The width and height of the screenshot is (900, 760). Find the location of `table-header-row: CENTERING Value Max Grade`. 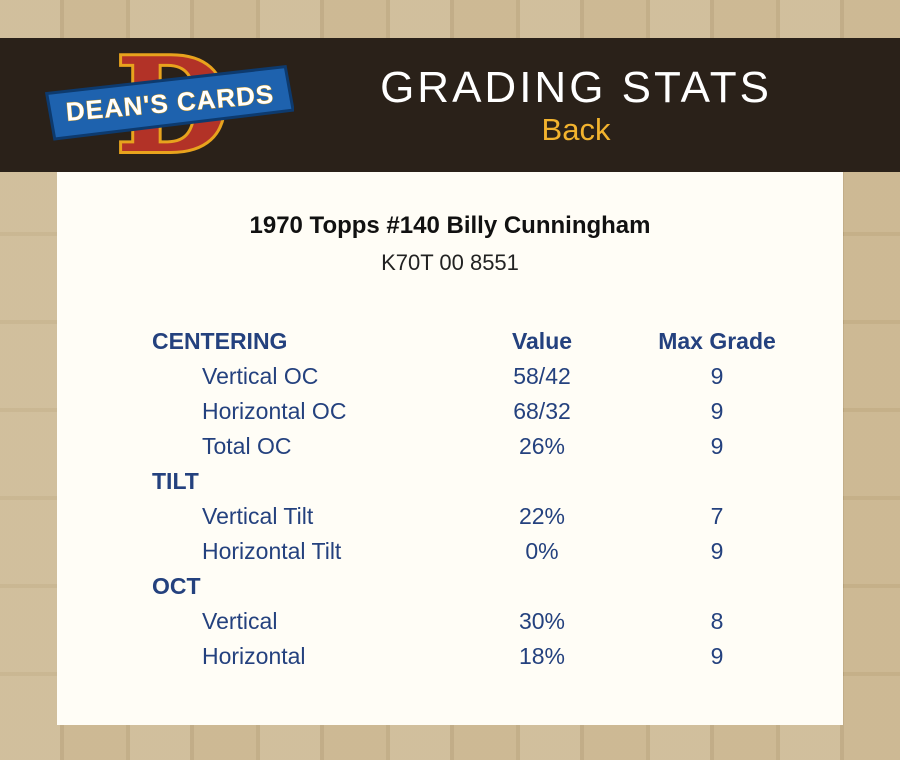

table-header-row: CENTERING Value Max Grade is located at coordinates (497, 341).